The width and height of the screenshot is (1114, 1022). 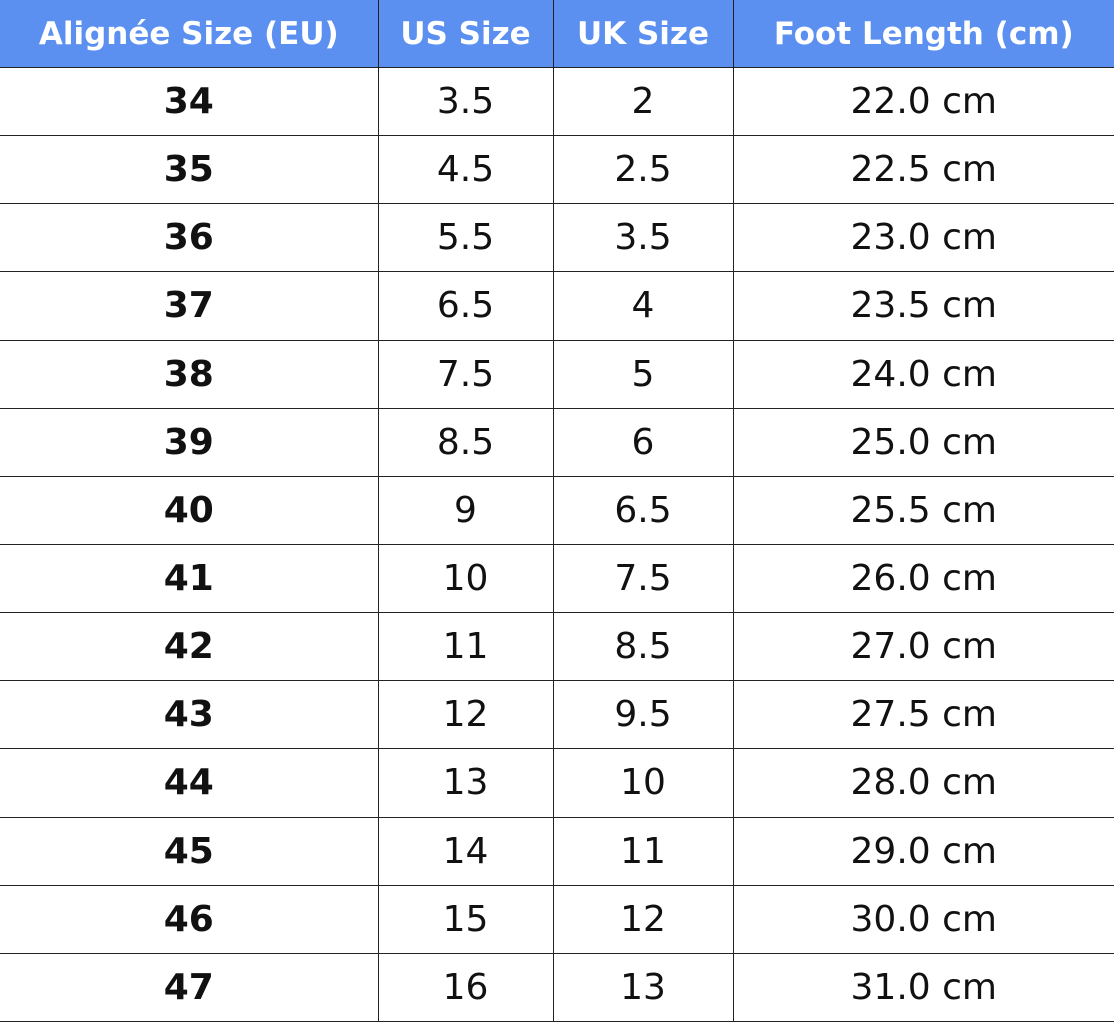 I want to click on table-row: 38 7.5 5 24.0 cm, so click(x=557, y=374).